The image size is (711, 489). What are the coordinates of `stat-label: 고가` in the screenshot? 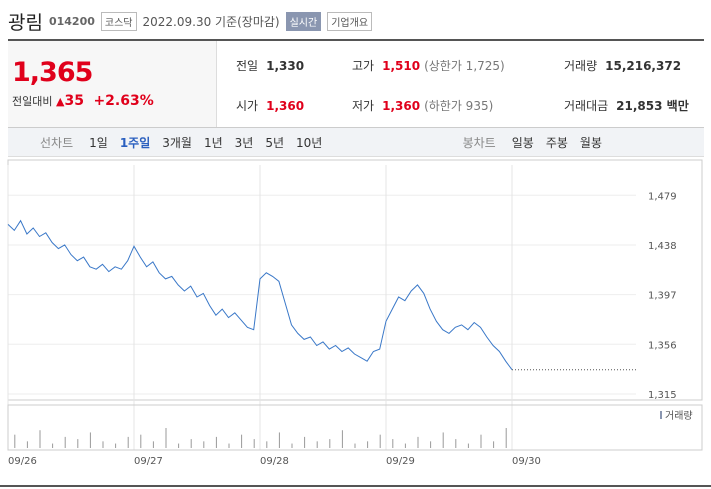 It's located at (363, 66).